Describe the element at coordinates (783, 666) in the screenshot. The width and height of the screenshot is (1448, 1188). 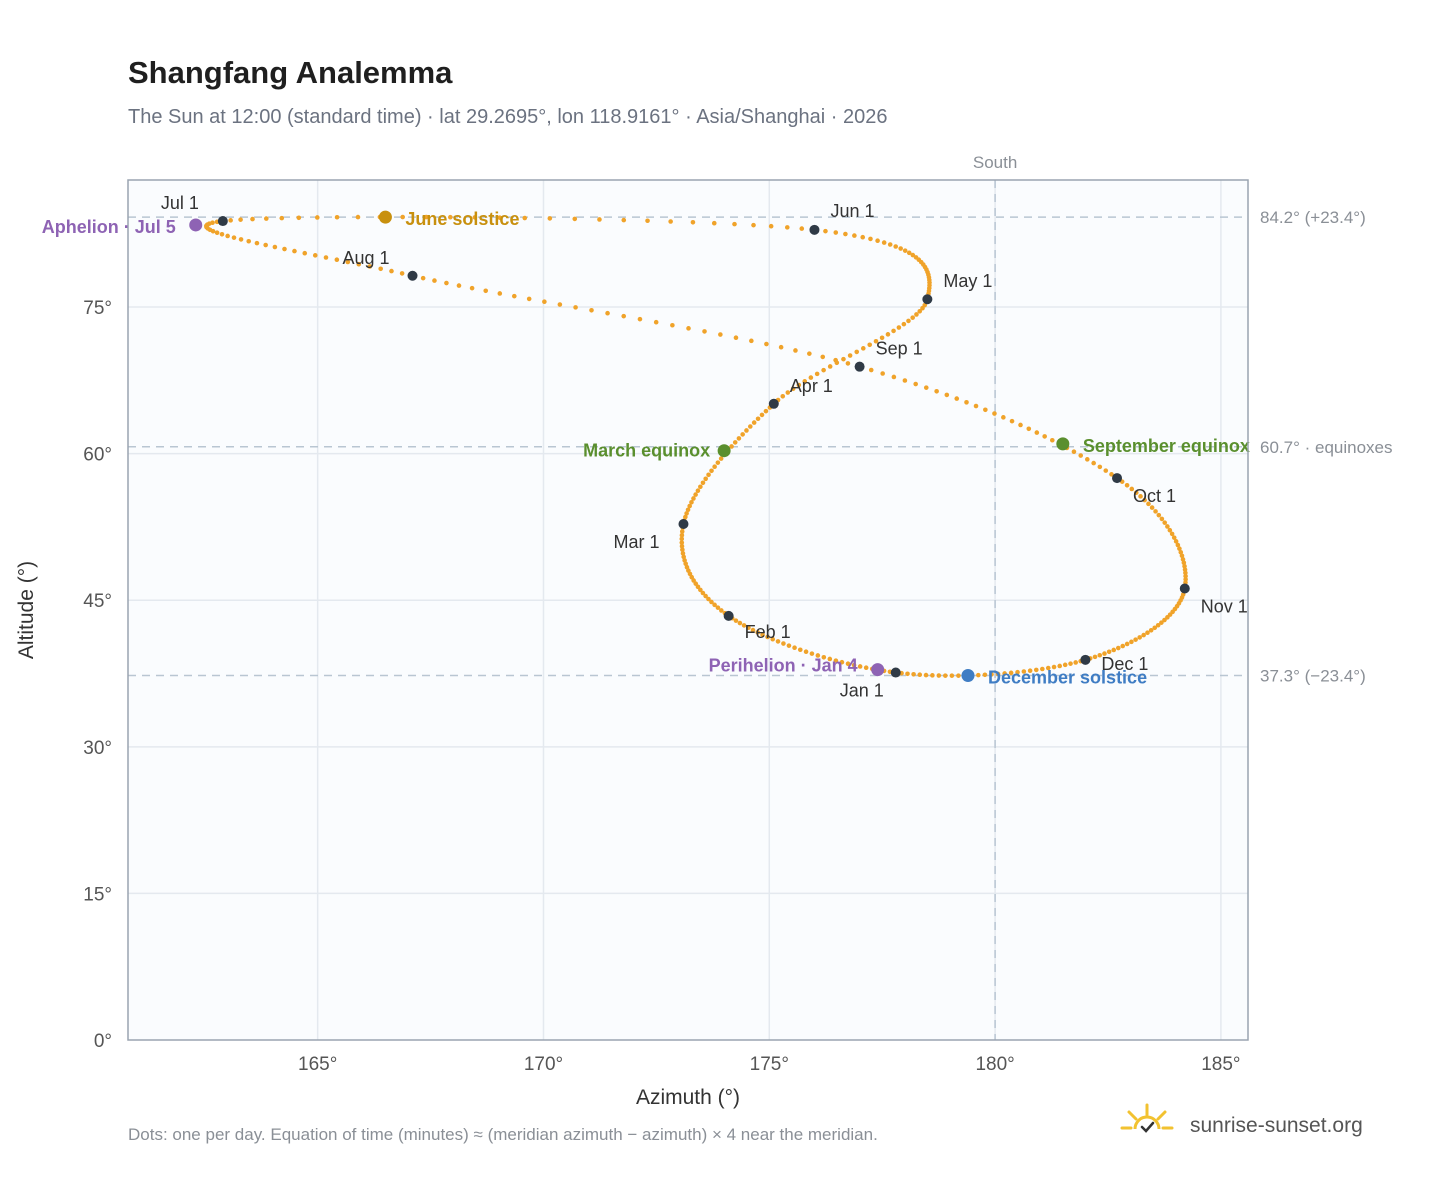
I see `event-label: Perihelion · Jan 4` at that location.